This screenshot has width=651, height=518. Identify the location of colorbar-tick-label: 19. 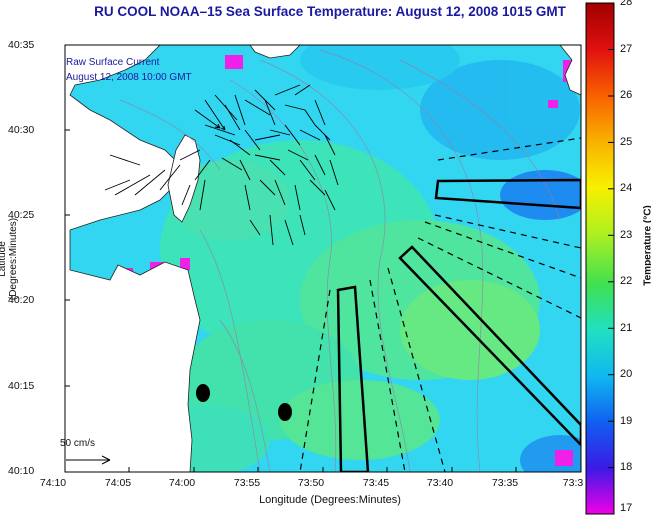
(626, 421).